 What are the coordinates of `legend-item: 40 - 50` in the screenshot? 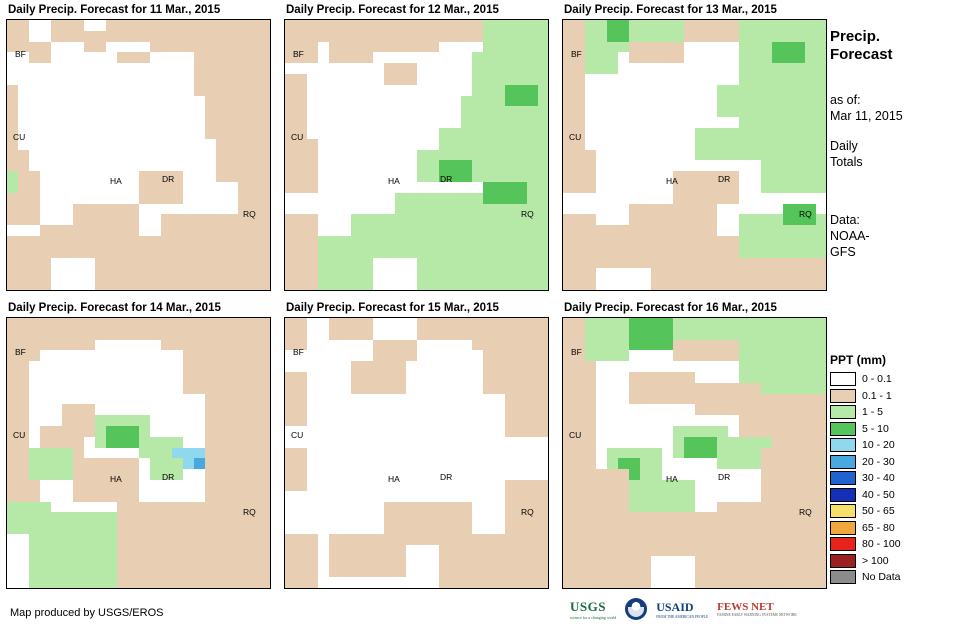 It's located at (900, 495).